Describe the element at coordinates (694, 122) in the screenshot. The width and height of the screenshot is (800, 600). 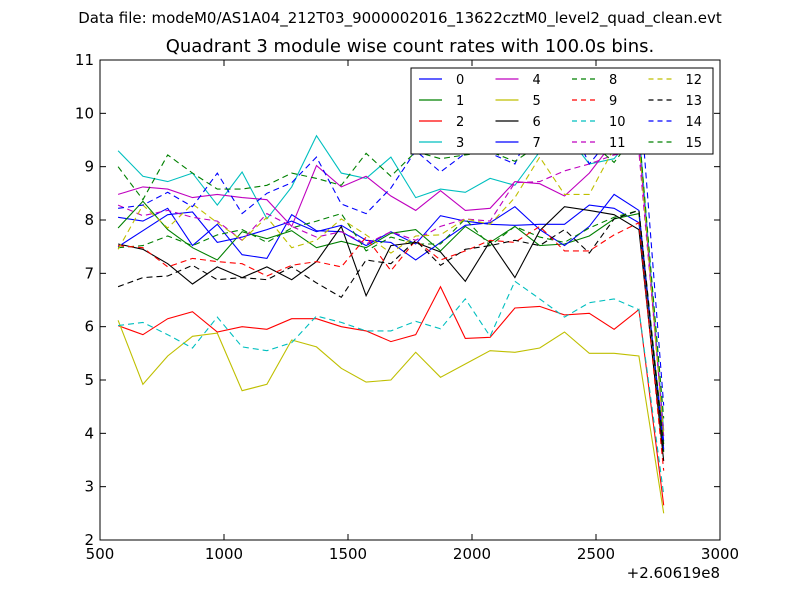
I see `legend-label-14: 14` at that location.